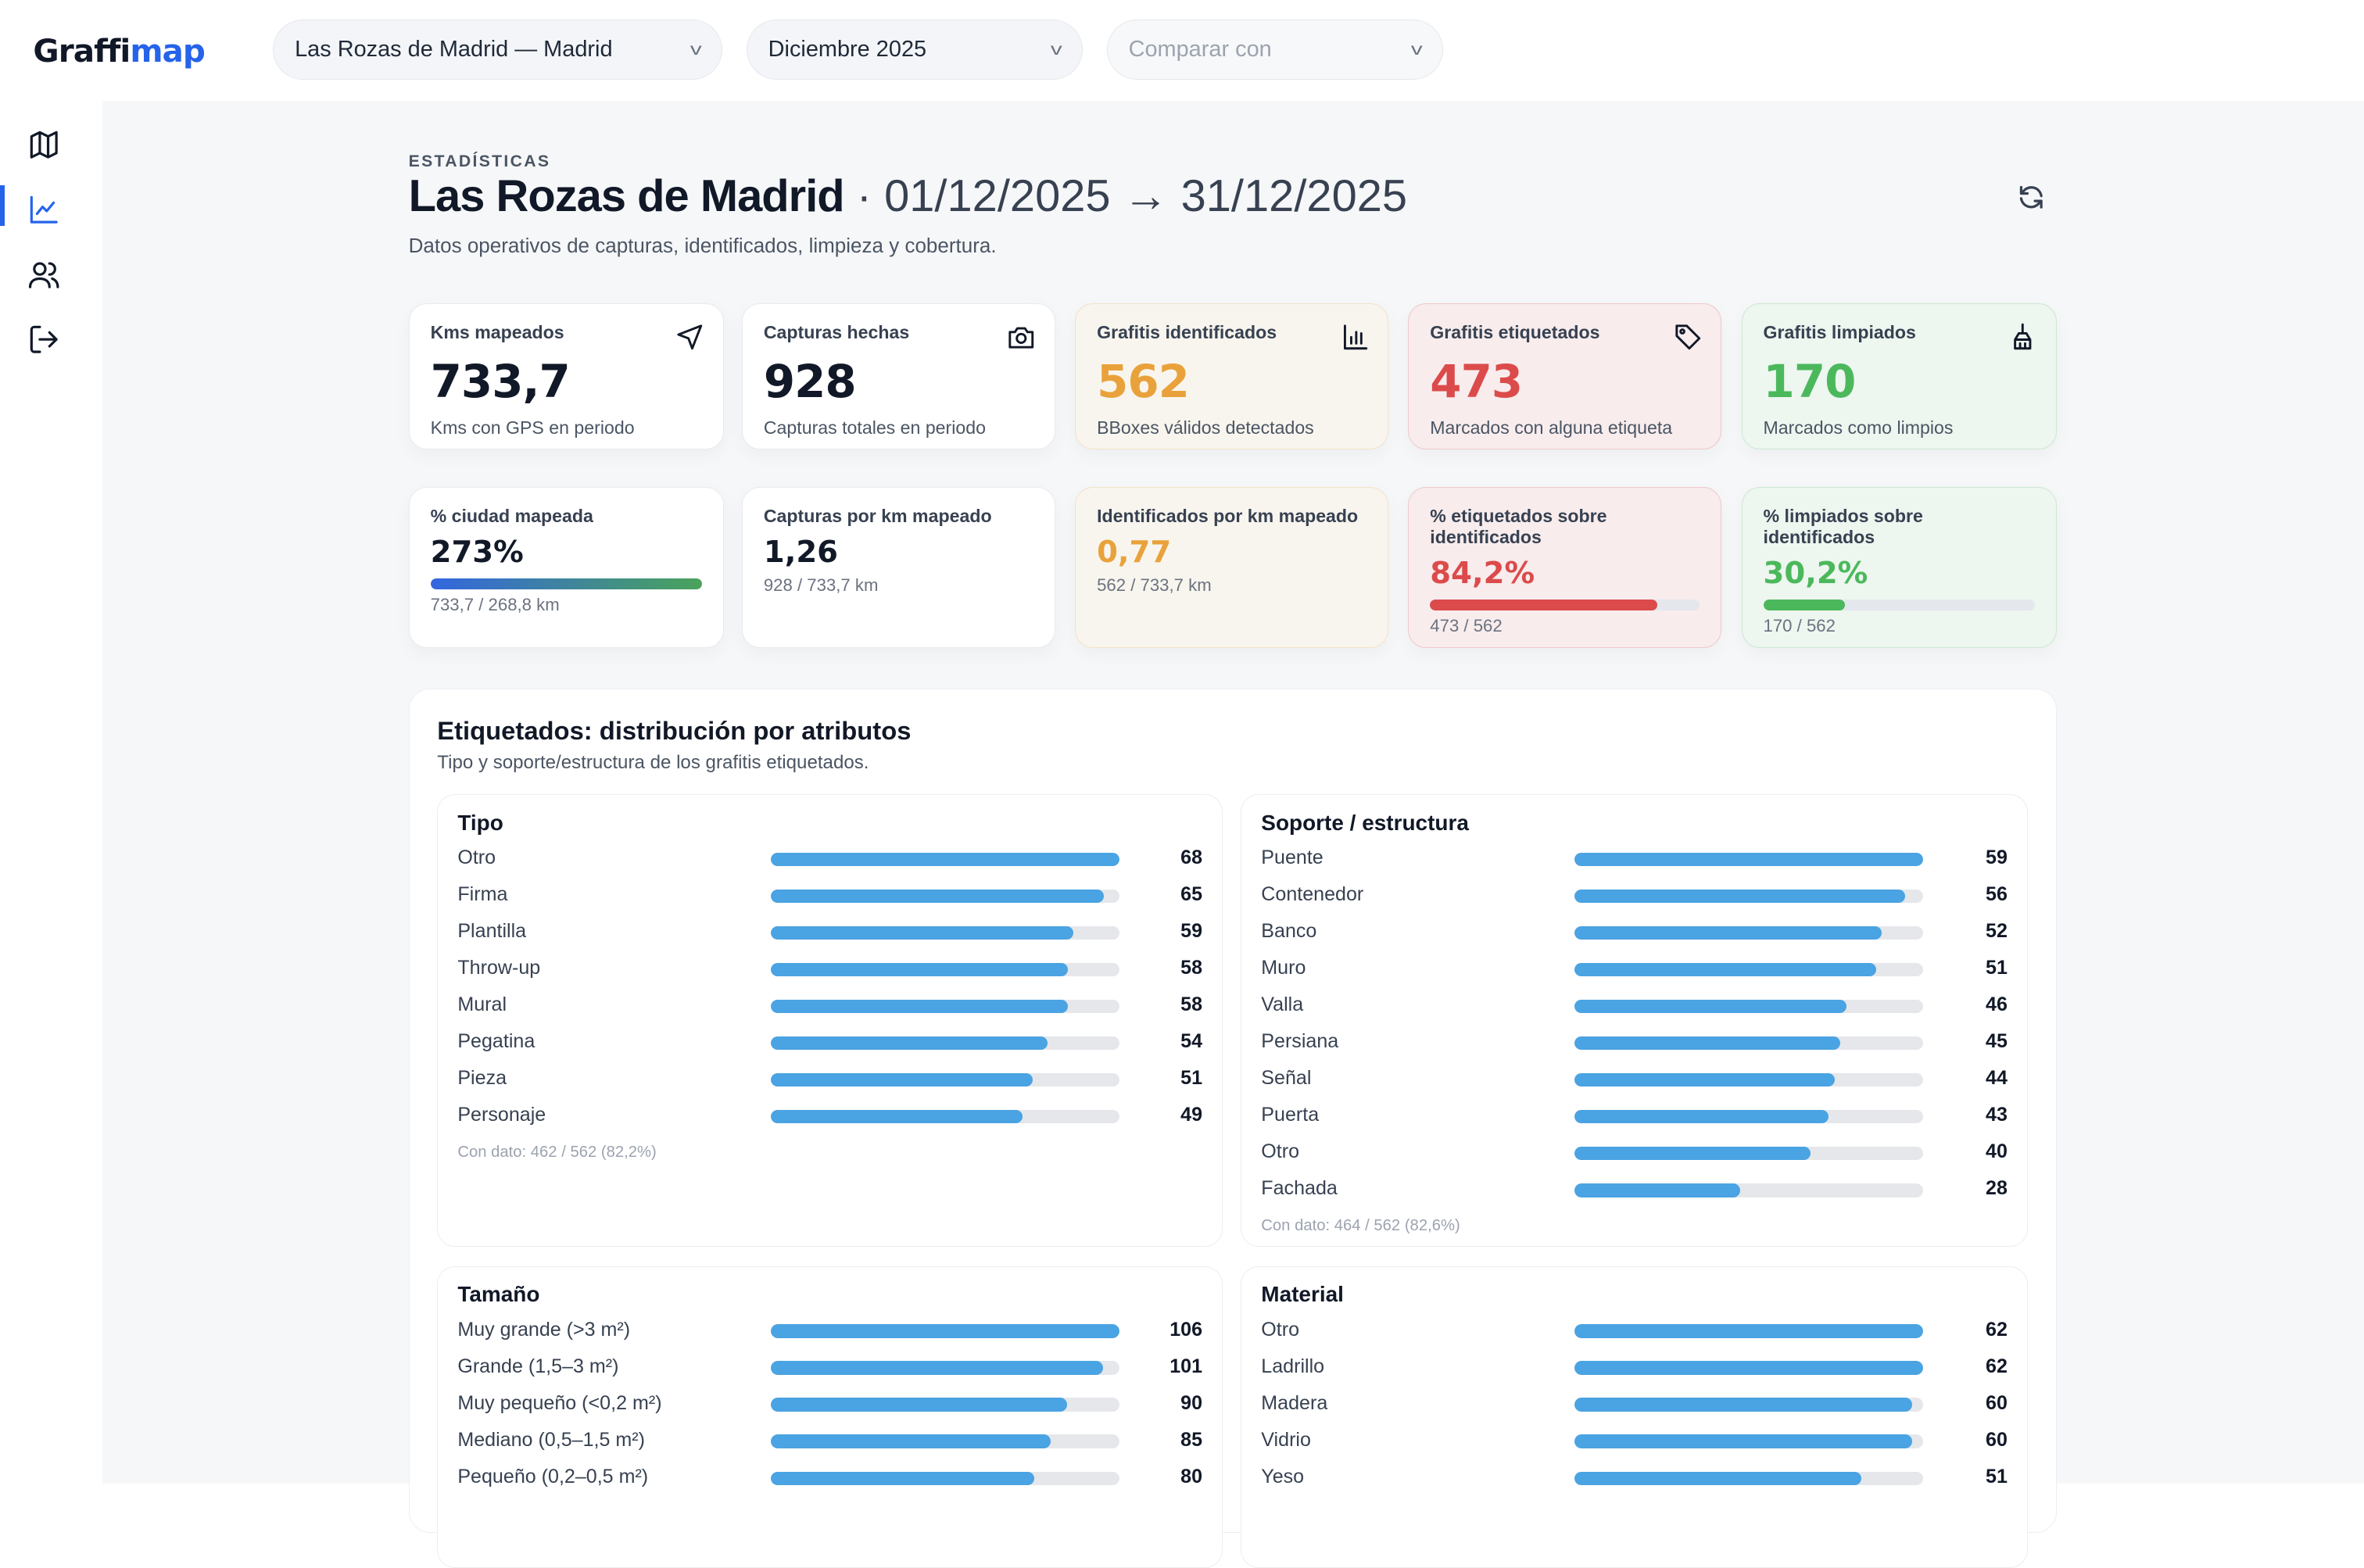 The width and height of the screenshot is (2364, 1568). I want to click on compare-select-placeholder: Comparar con, so click(1200, 50).